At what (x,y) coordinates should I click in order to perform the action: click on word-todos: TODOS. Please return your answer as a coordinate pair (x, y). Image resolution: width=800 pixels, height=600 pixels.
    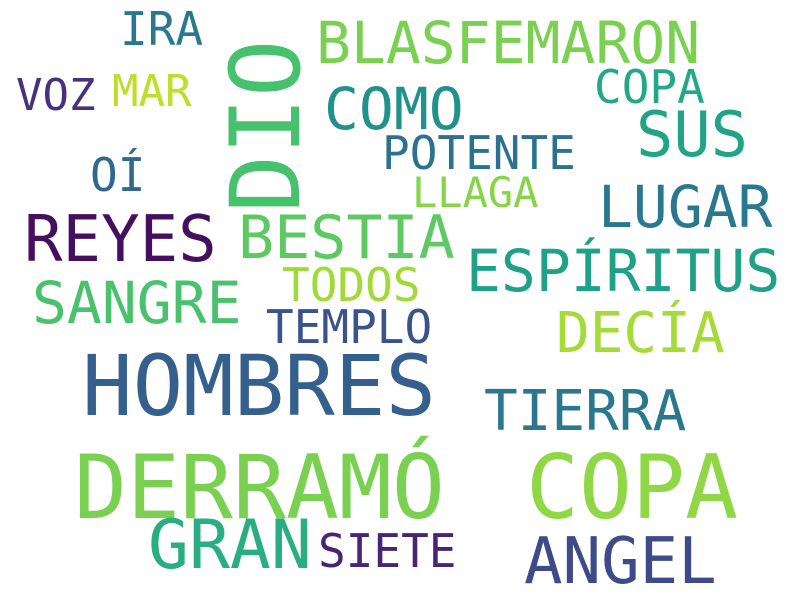
    Looking at the image, I should click on (351, 285).